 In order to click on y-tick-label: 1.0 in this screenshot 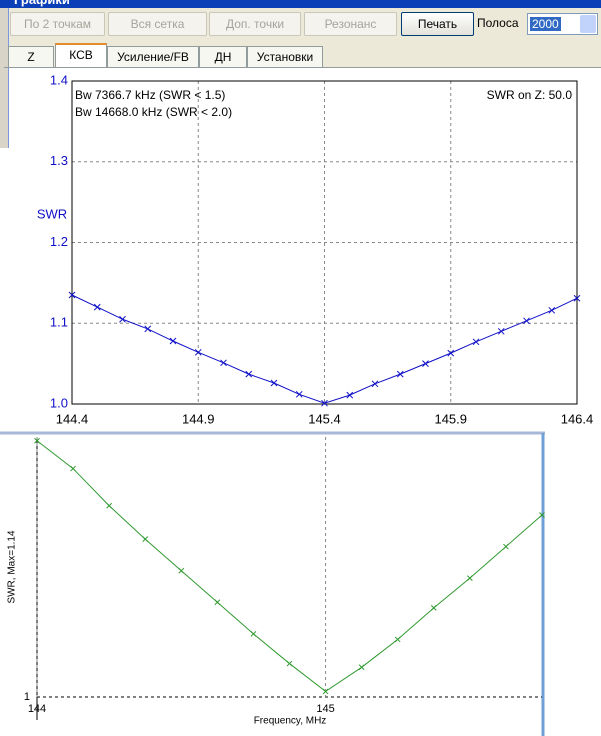, I will do `click(59, 402)`.